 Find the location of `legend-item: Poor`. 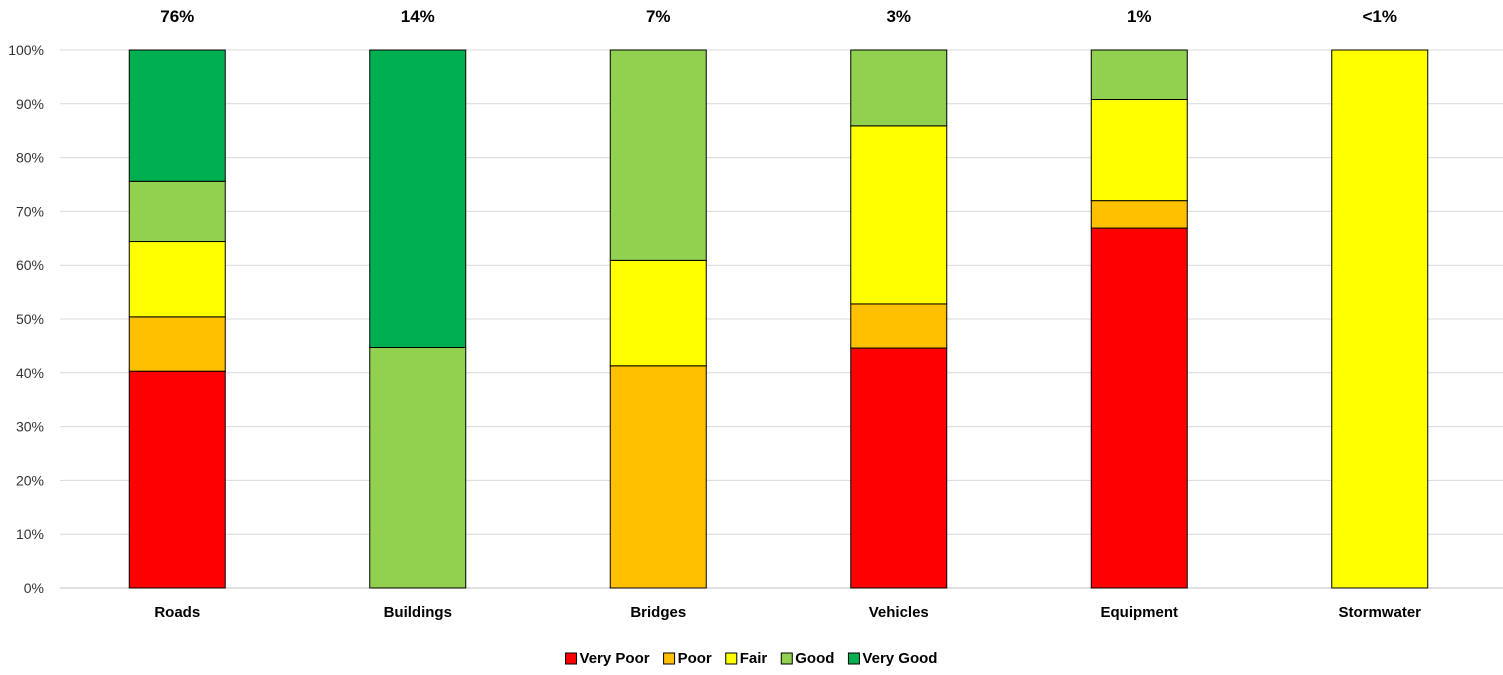

legend-item: Poor is located at coordinates (687, 658).